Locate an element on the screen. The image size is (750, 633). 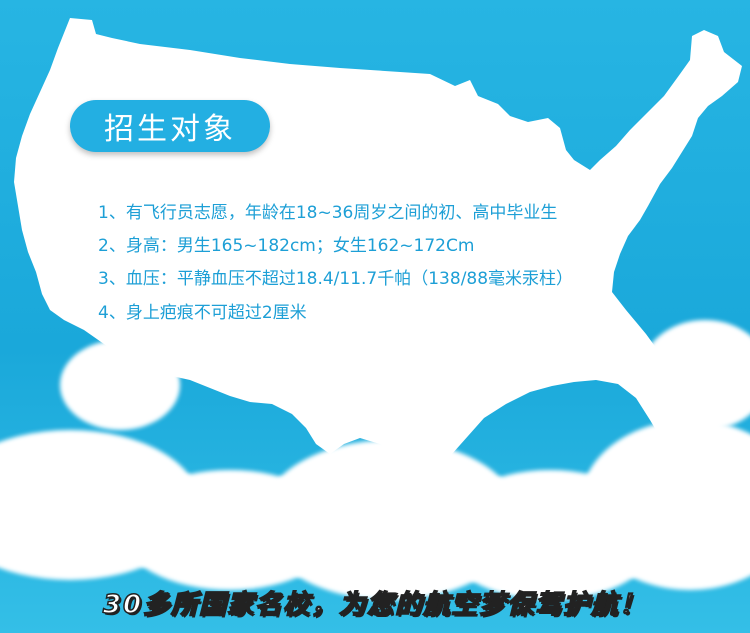
slogan-text: 30多所国家名校，为您的航空梦保驾护航！ is located at coordinates (375, 605).